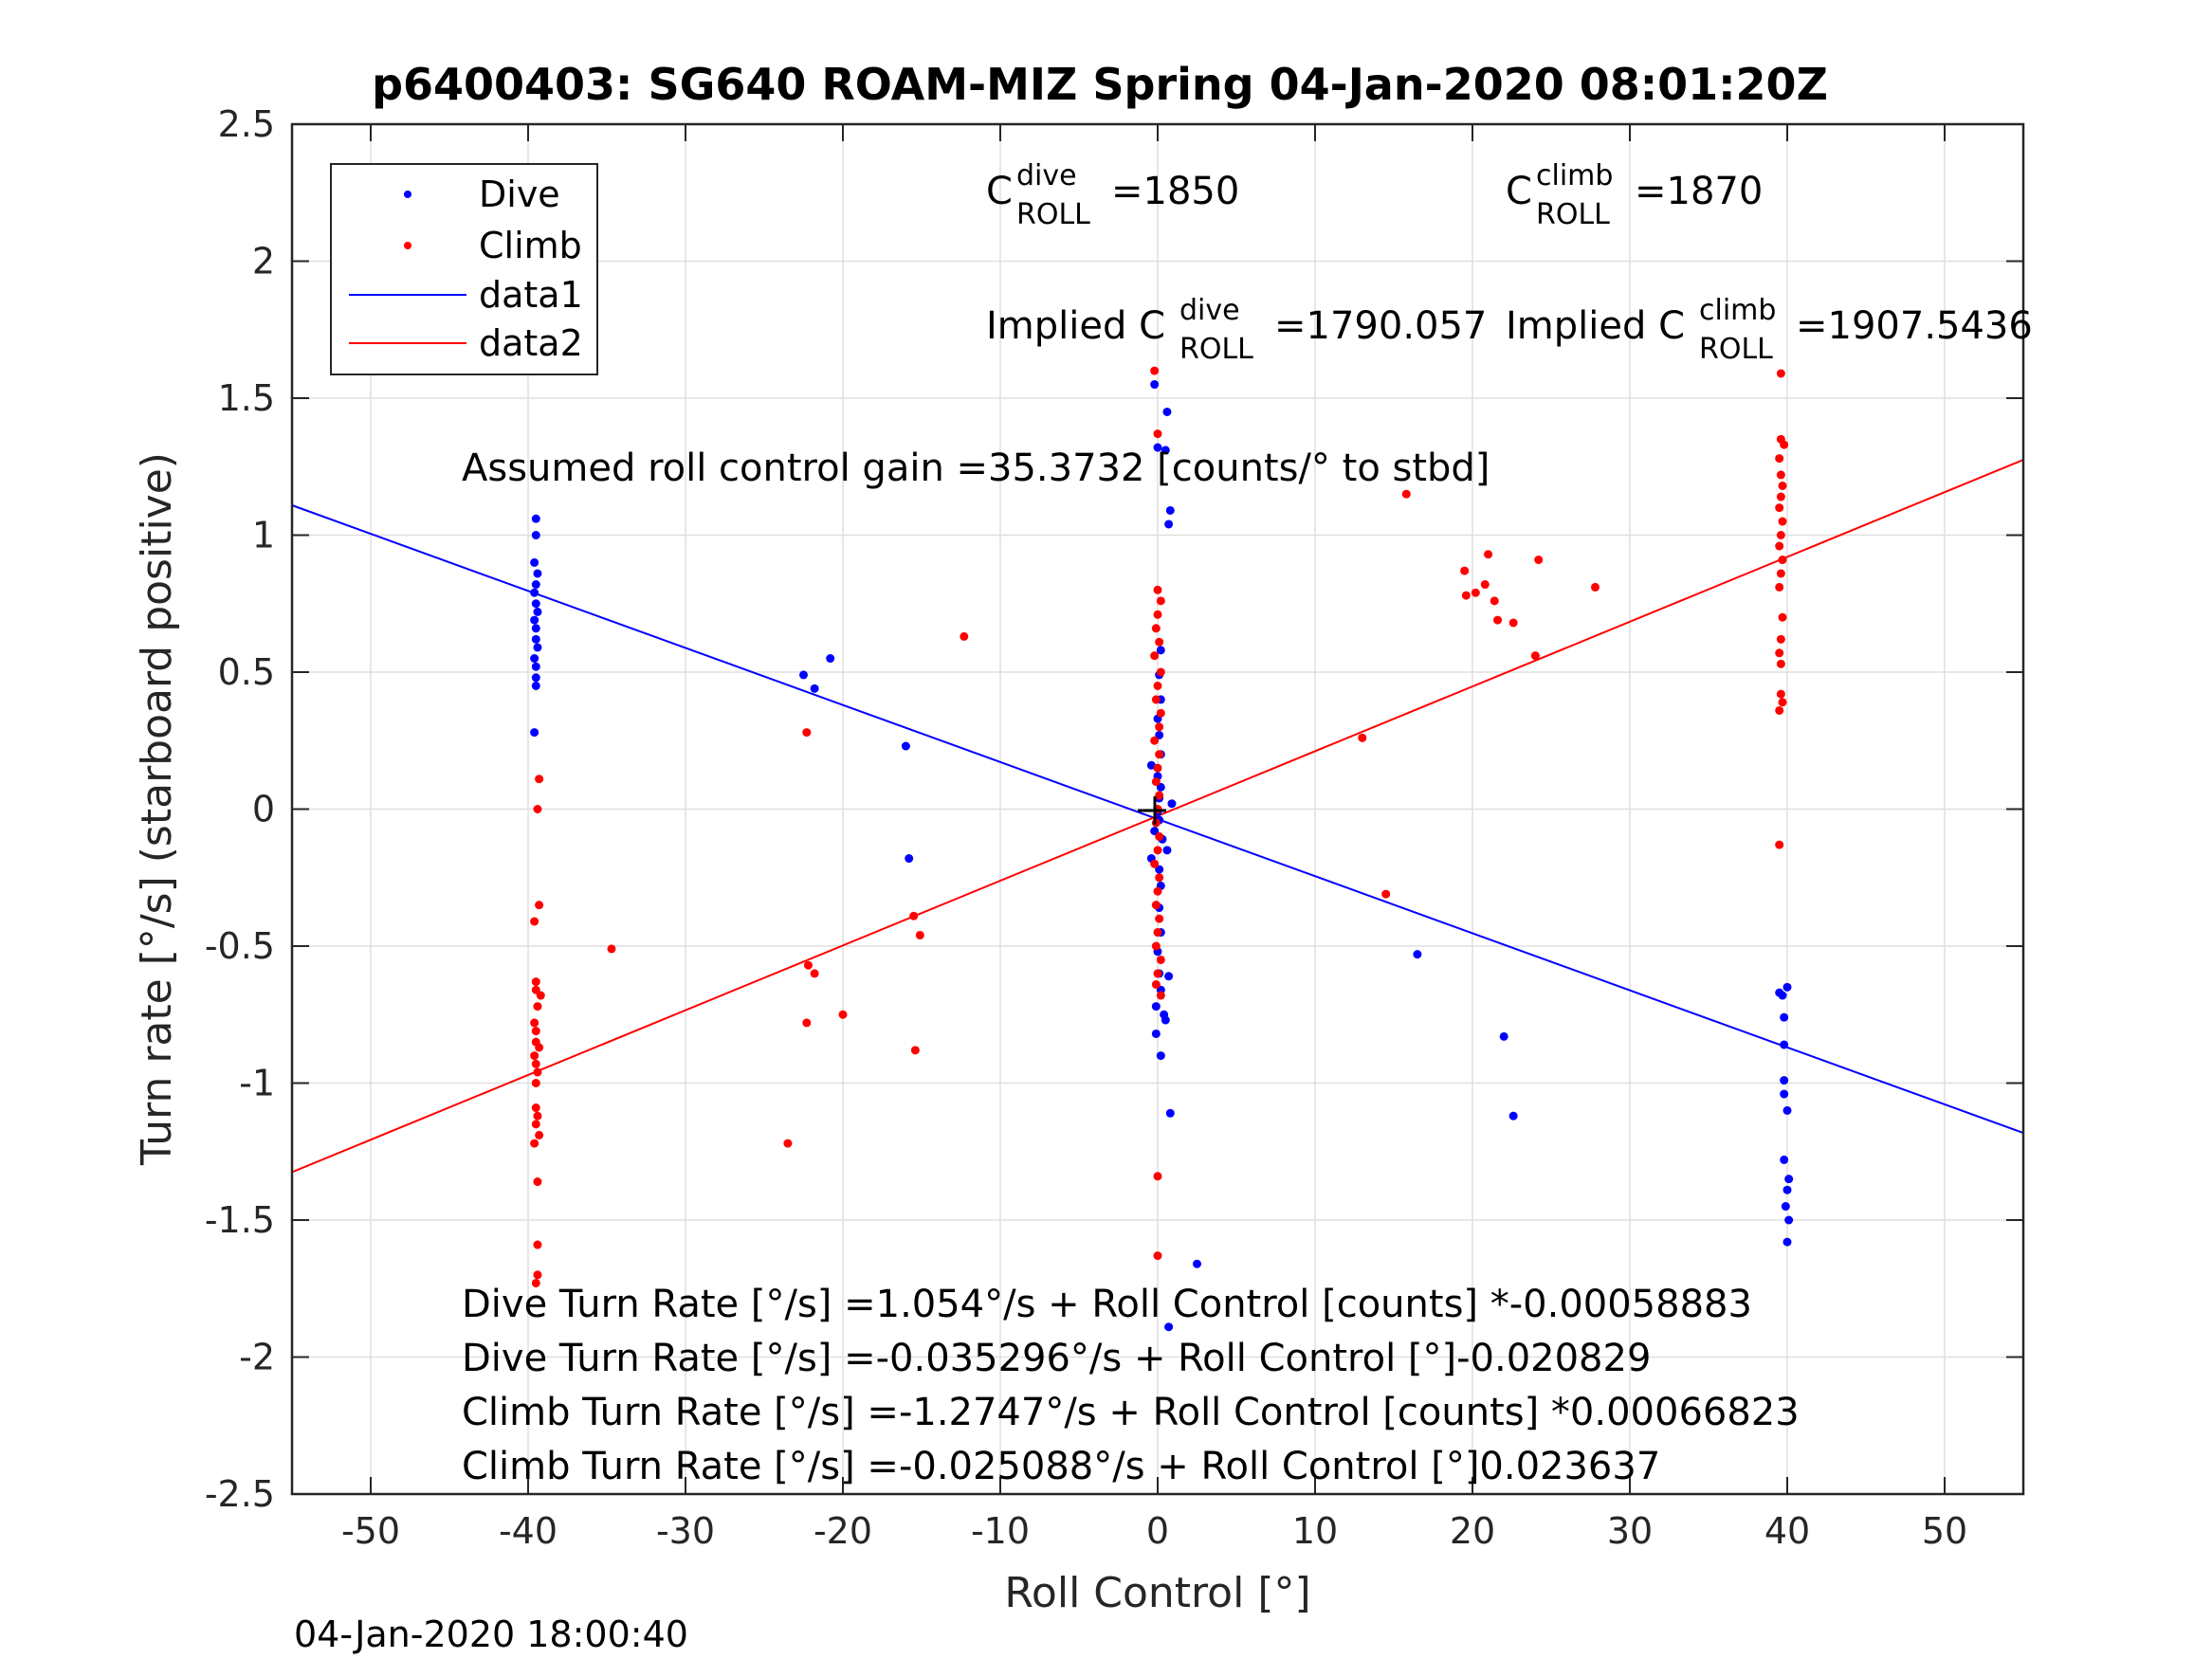  I want to click on legend-data1-label: data1, so click(531, 295).